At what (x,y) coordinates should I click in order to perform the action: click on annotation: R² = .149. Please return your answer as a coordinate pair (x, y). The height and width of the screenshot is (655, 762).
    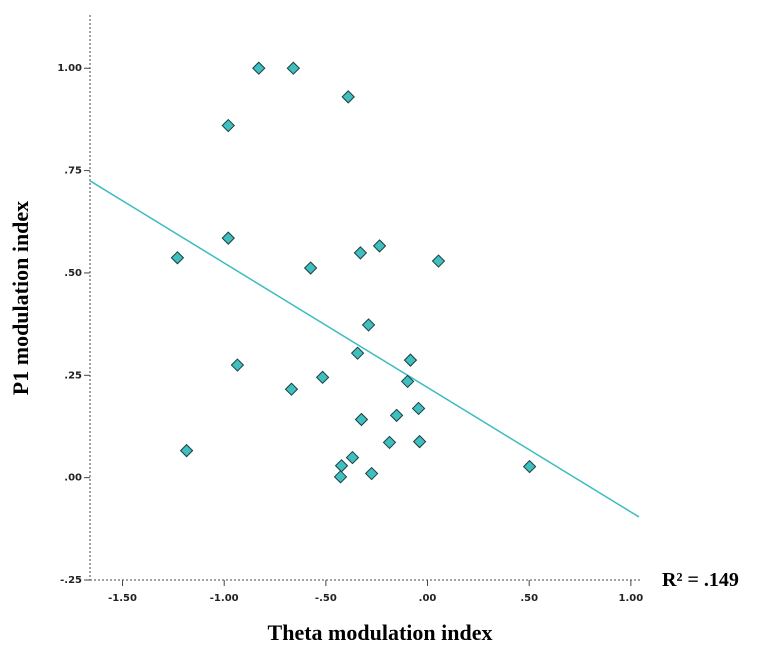
    Looking at the image, I should click on (700, 580).